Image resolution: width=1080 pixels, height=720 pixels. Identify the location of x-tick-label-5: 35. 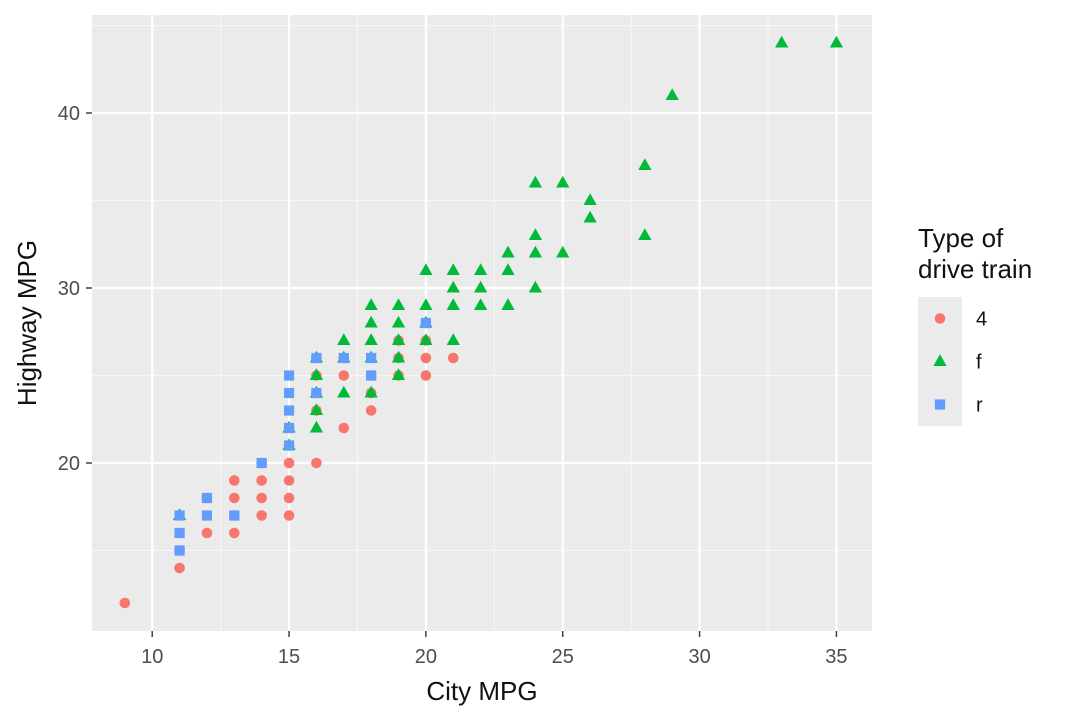
(836, 657).